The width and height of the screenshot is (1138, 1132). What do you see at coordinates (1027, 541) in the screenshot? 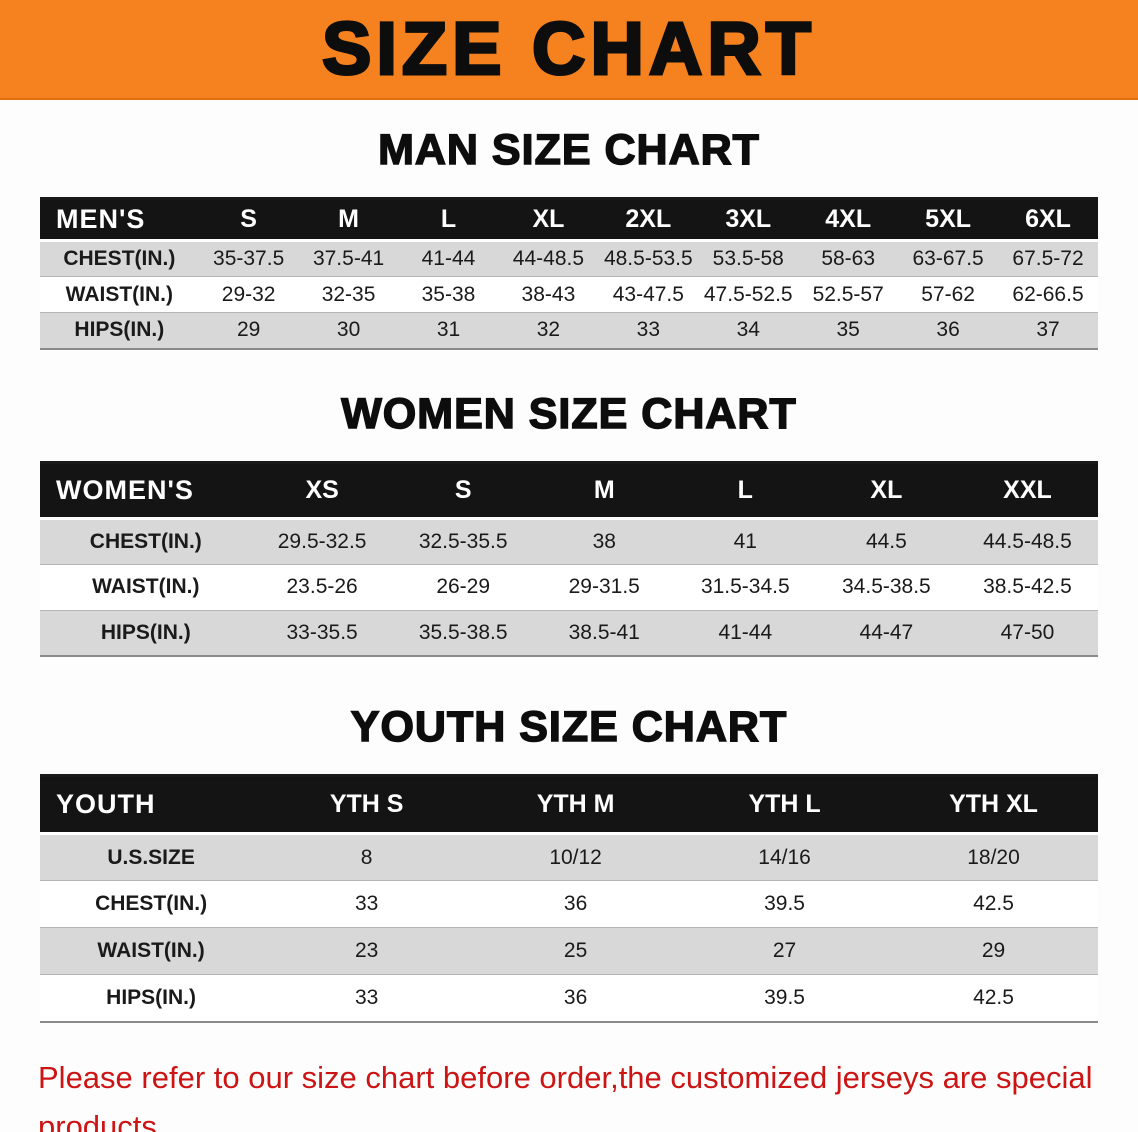
I see `size-value: 44.5-48.5` at bounding box center [1027, 541].